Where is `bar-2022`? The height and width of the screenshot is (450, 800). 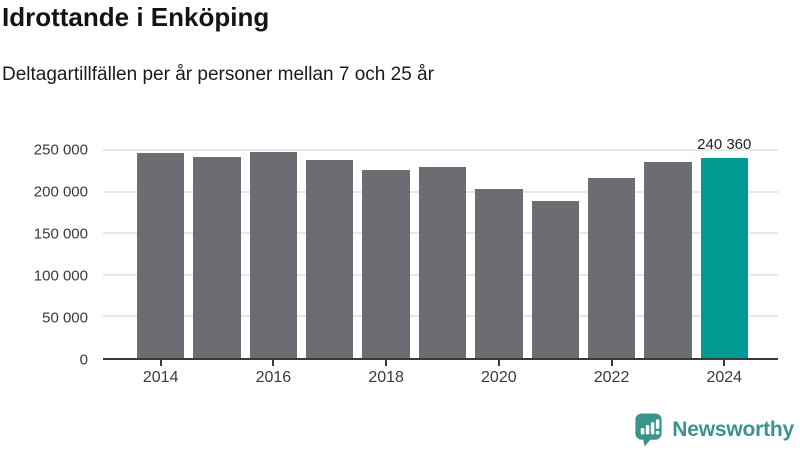
bar-2022 is located at coordinates (611, 267).